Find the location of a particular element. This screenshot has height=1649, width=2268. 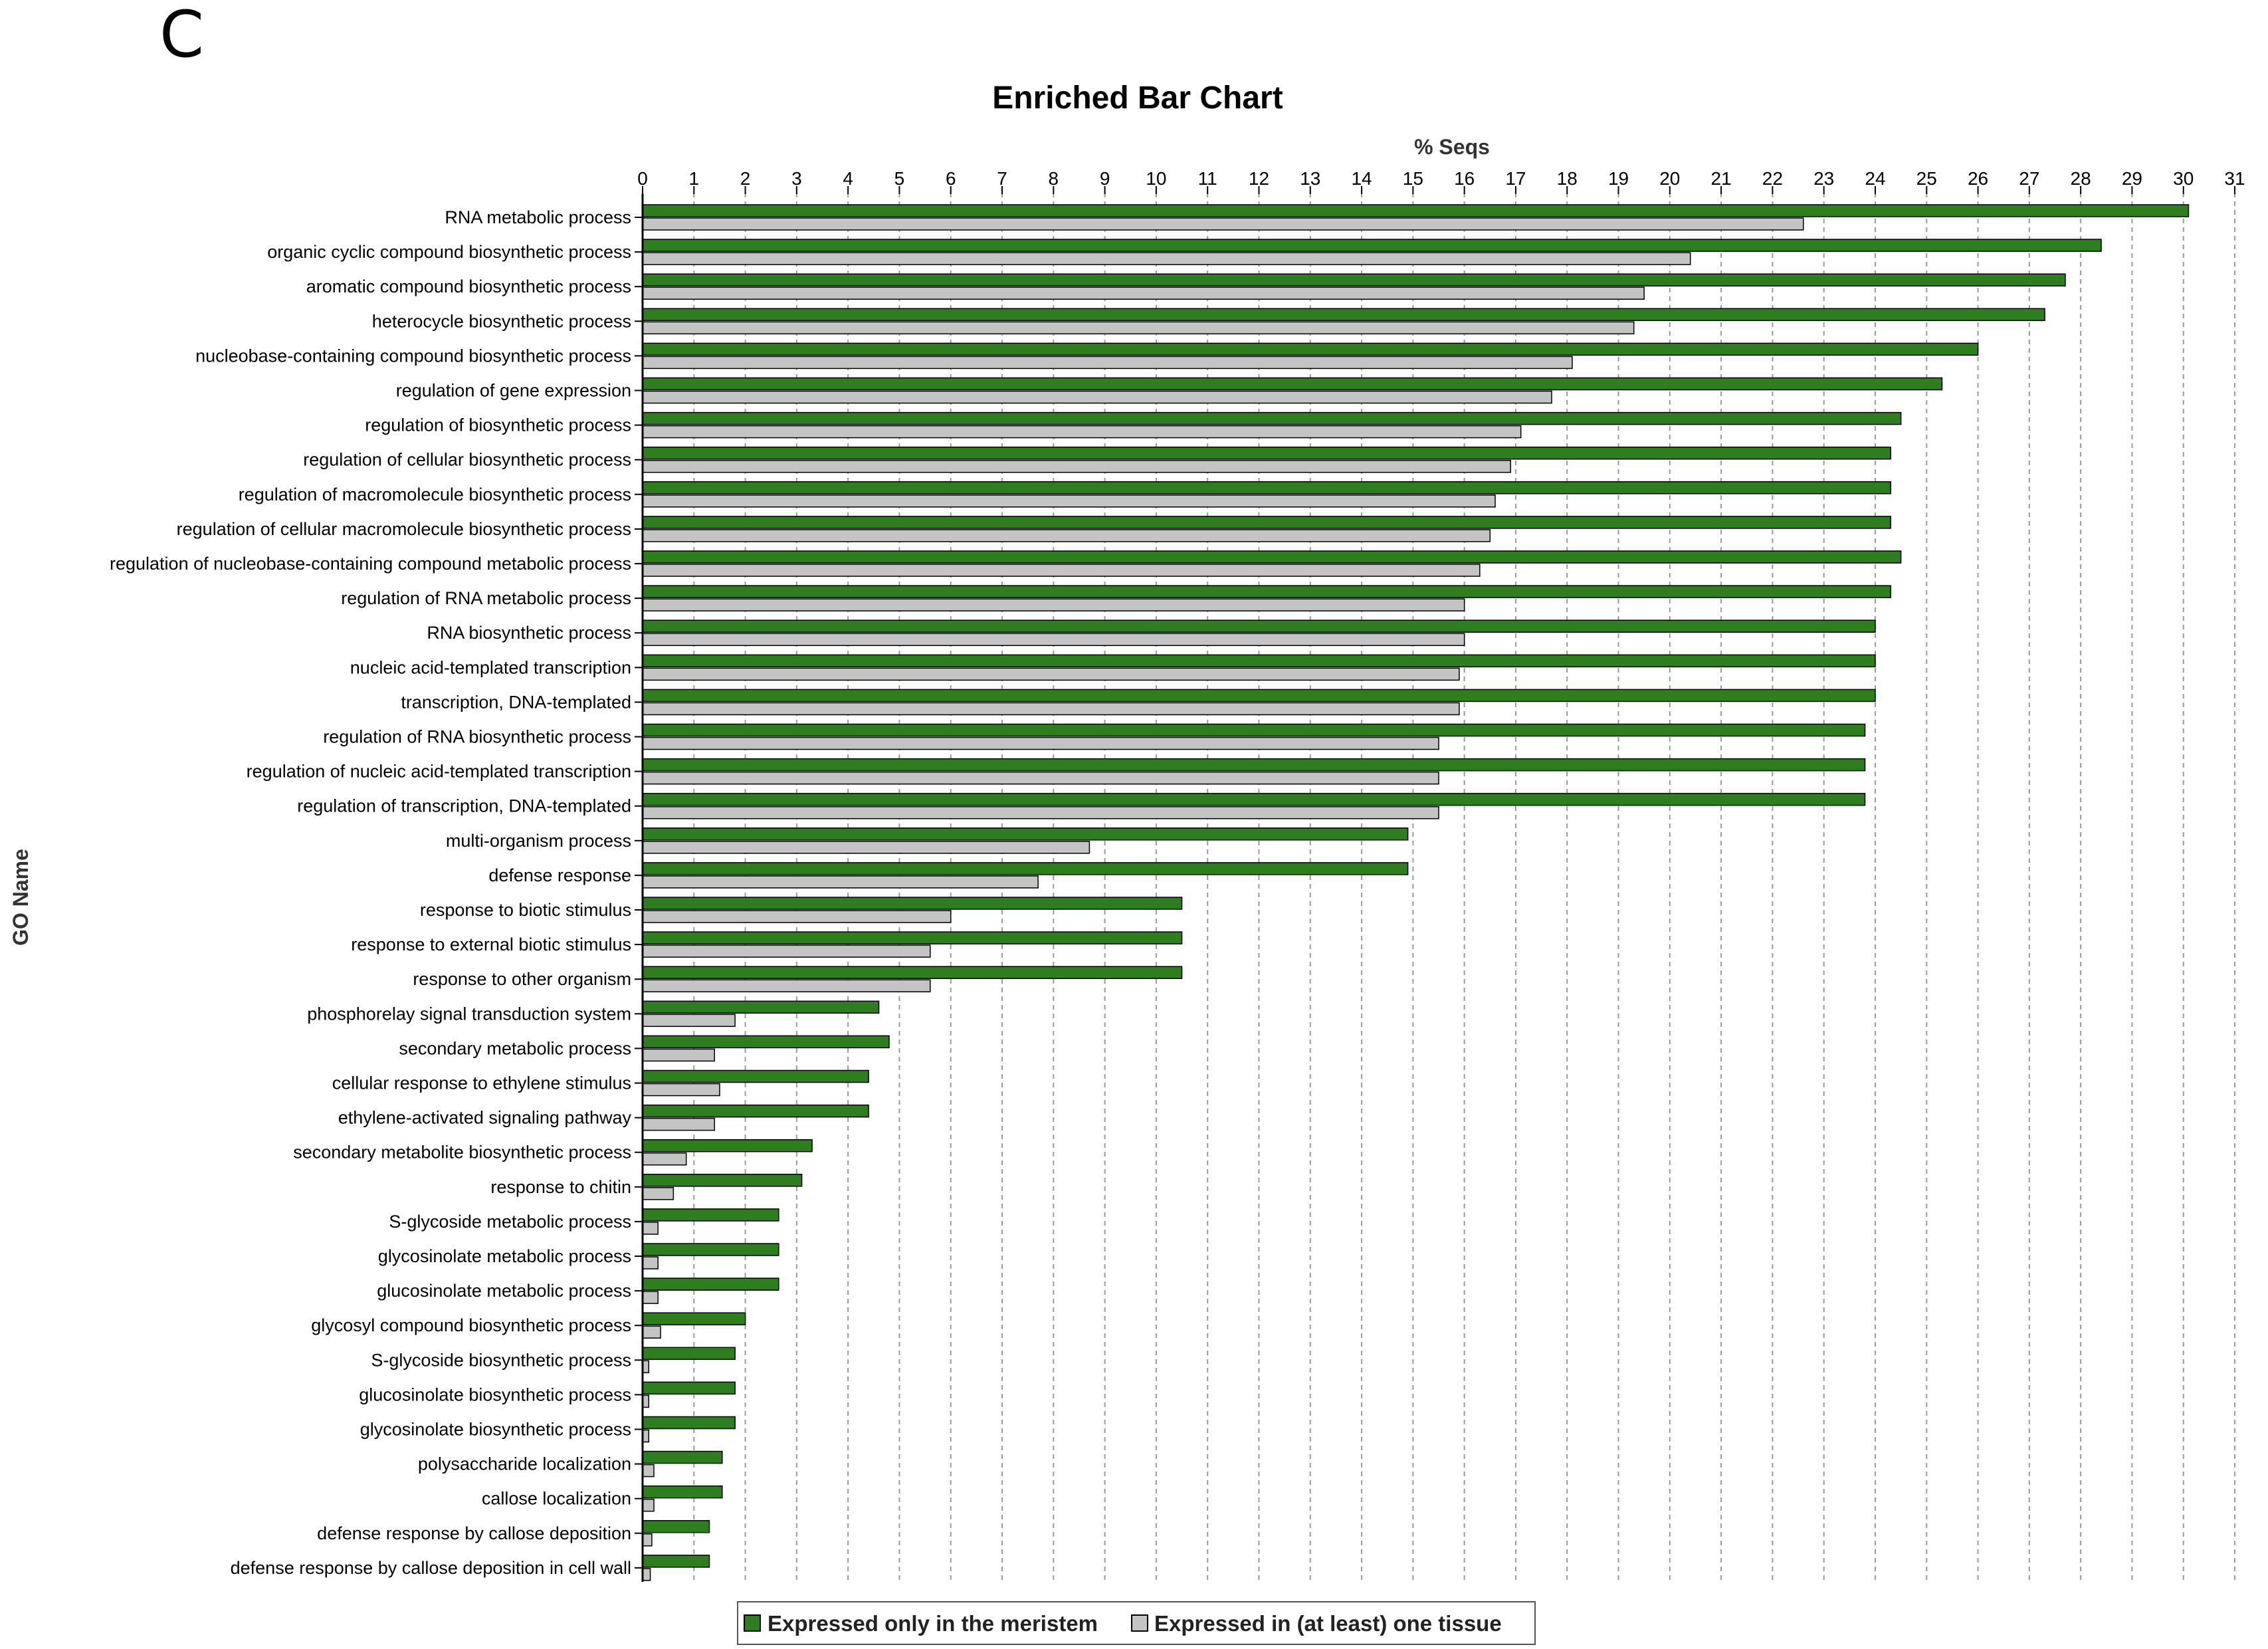

x-tick-label: 29 is located at coordinates (2132, 179).